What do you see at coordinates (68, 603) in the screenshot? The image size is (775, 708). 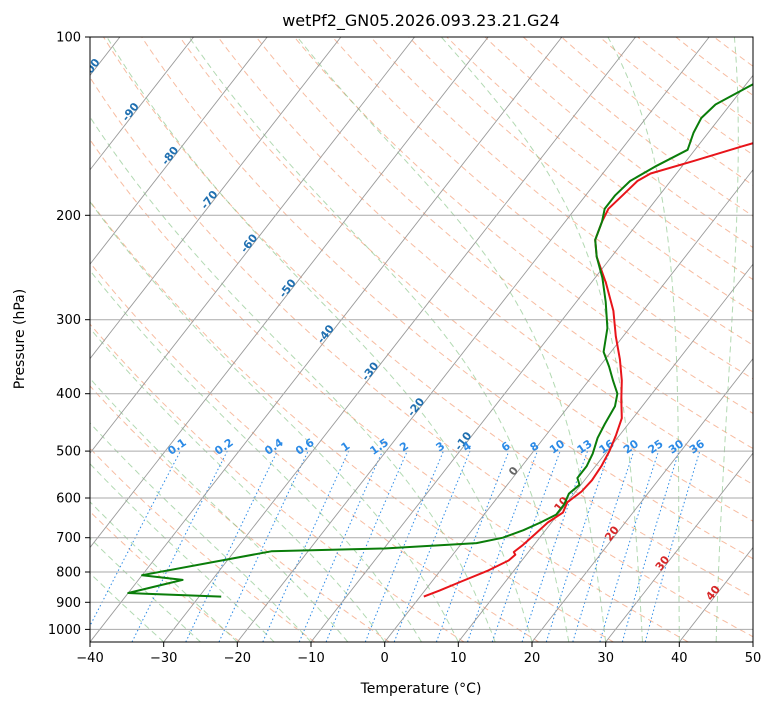 I see `y-tick-label: 900` at bounding box center [68, 603].